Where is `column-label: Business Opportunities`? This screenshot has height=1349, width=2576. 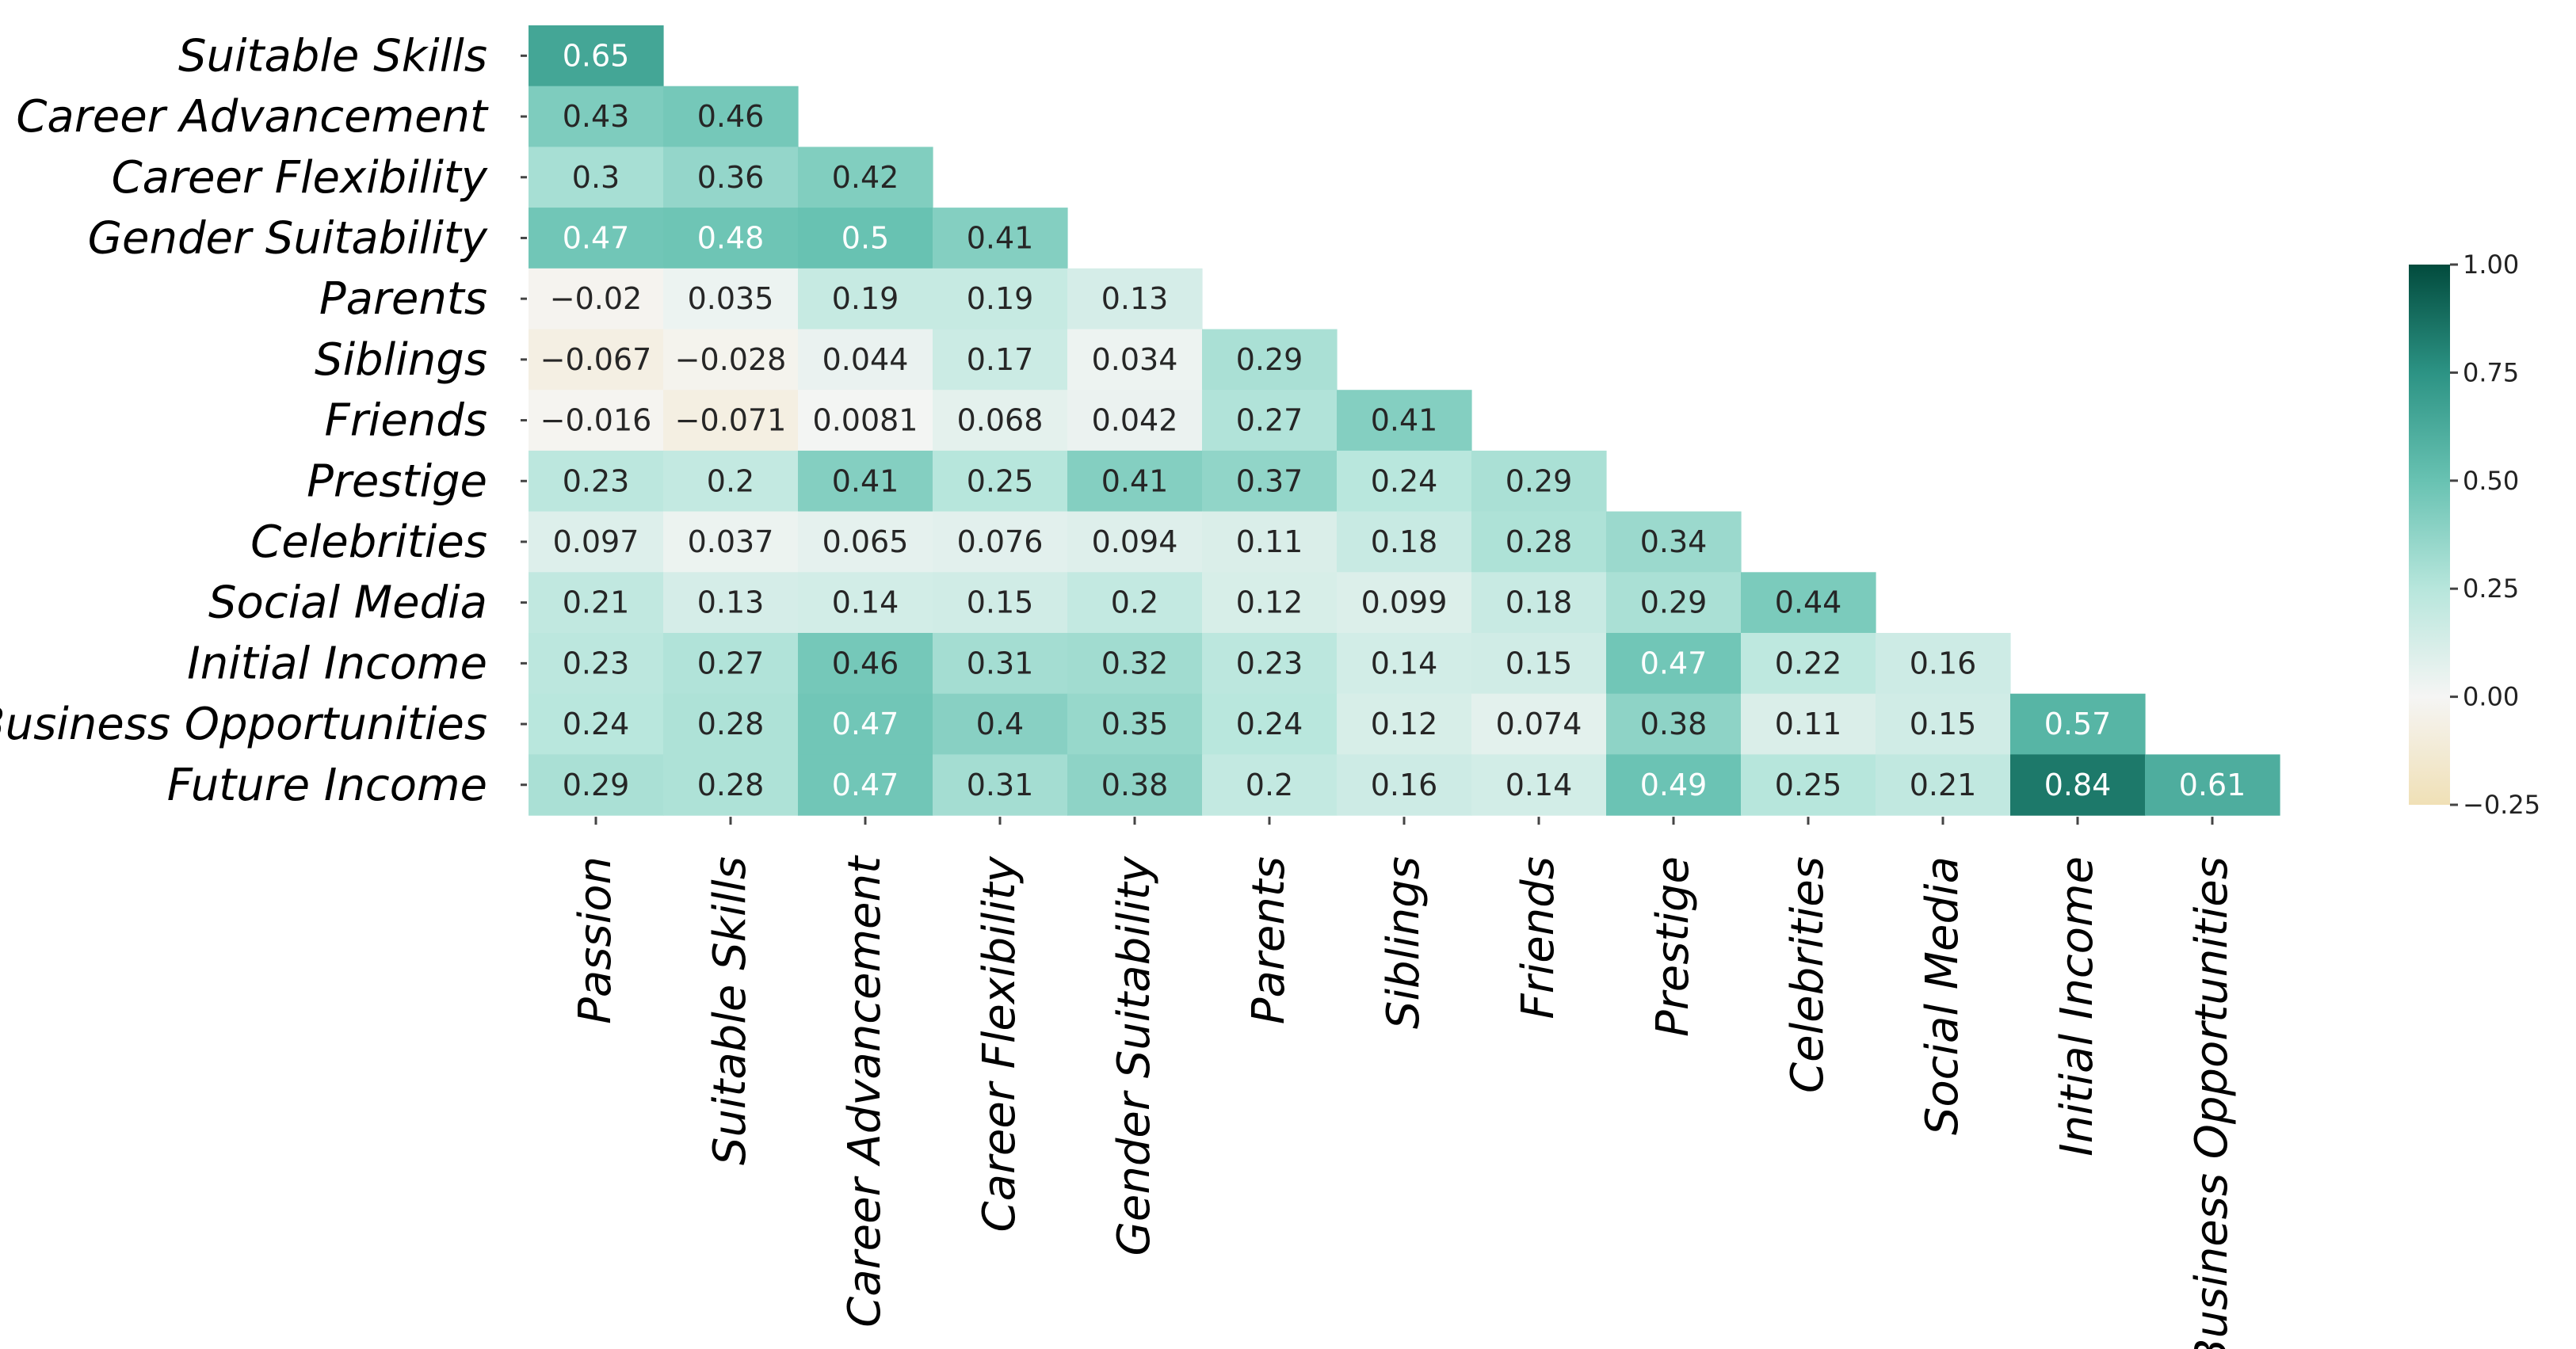
column-label: Business Opportunities is located at coordinates (2212, 1102).